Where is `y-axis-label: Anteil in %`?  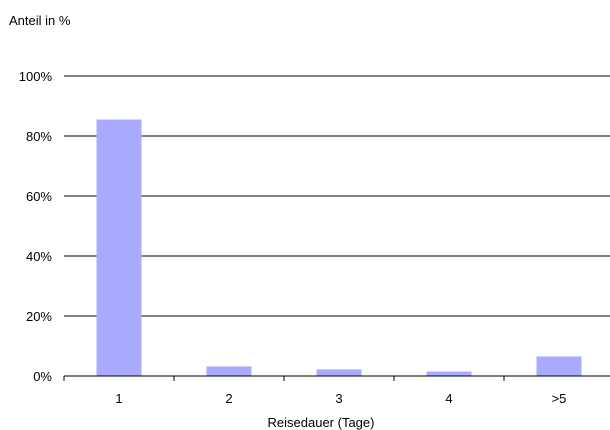 y-axis-label: Anteil in % is located at coordinates (40, 20).